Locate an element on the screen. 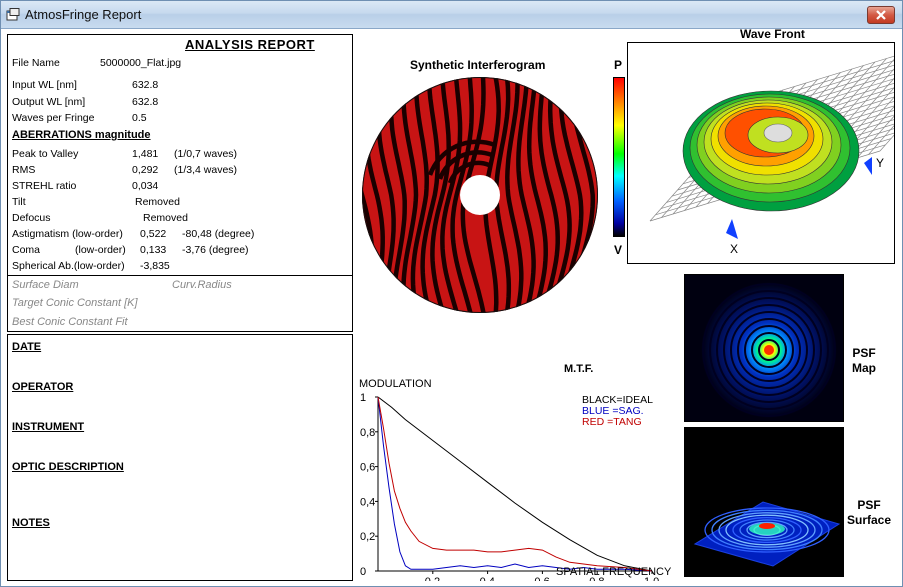  psf-surface is located at coordinates (764, 502).